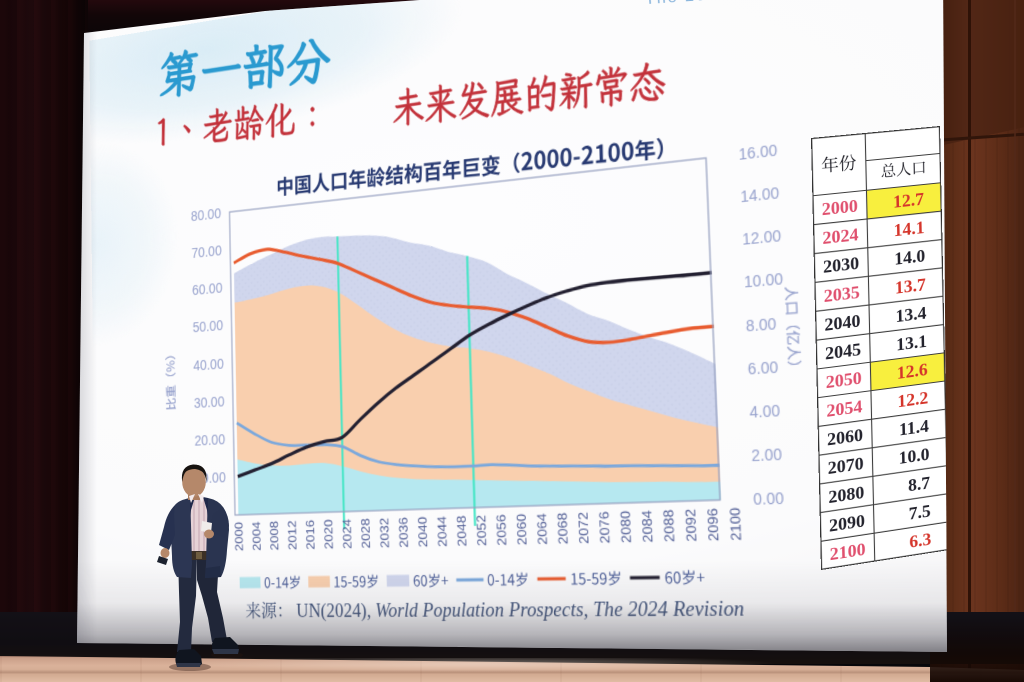 This screenshot has width=1024, height=682. What do you see at coordinates (542, 529) in the screenshot?
I see `svg-text: 2064` at bounding box center [542, 529].